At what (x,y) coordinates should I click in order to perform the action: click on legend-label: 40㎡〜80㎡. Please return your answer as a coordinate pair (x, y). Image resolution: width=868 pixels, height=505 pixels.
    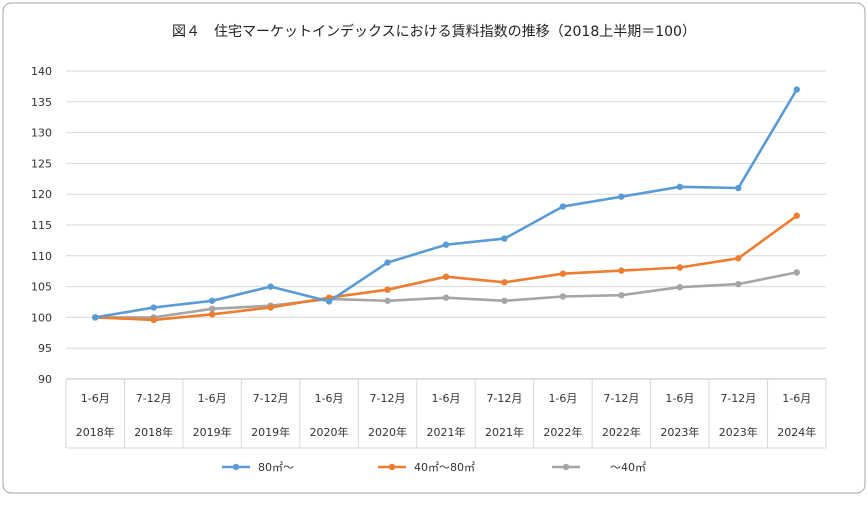
    Looking at the image, I should click on (444, 467).